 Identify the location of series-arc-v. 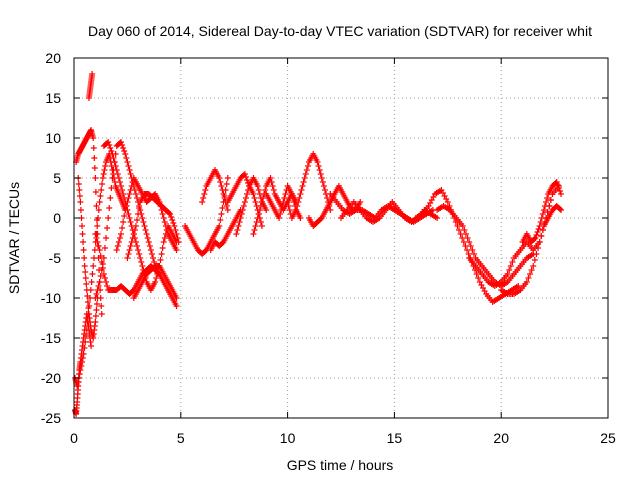
(389, 212).